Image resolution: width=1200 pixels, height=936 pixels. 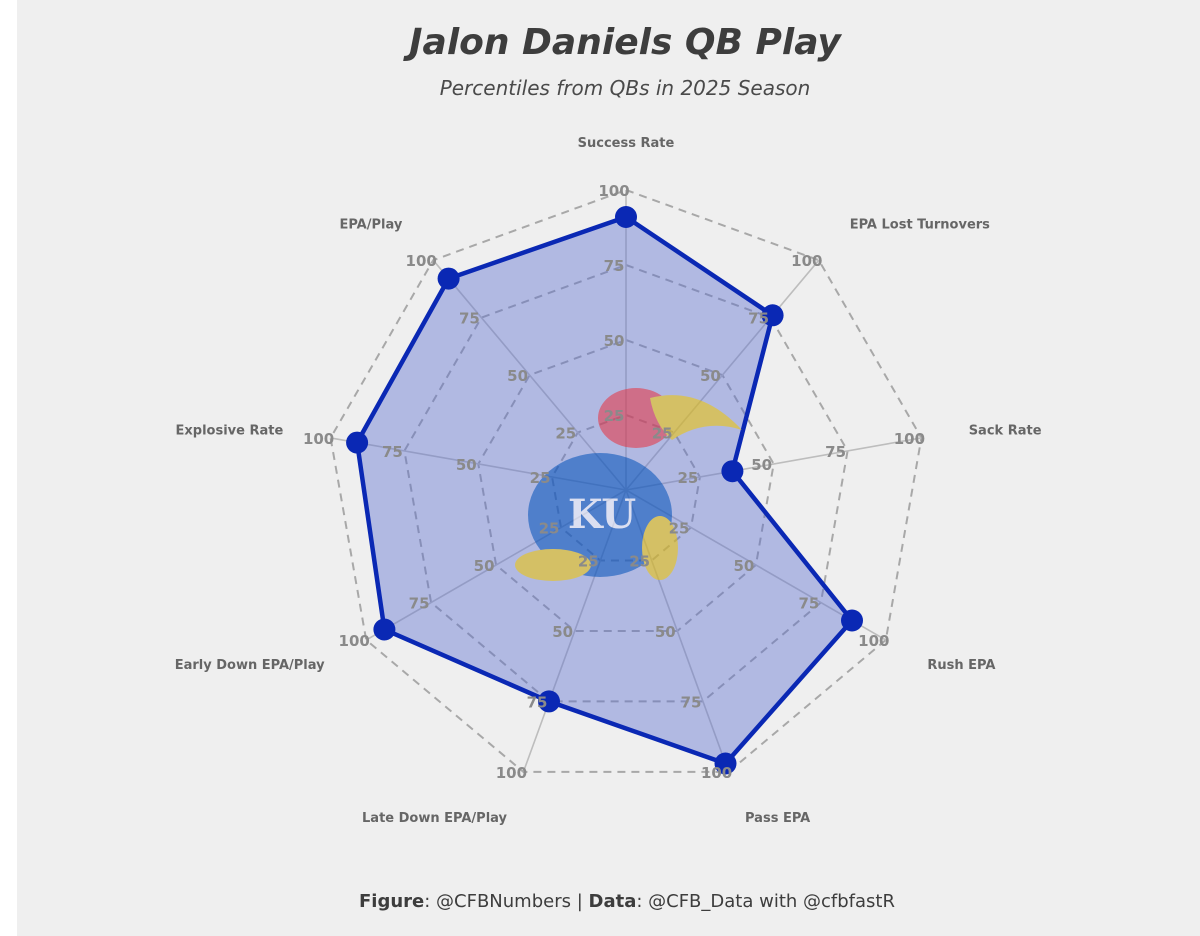 I want to click on tick-50-early-down-epa-play: 50, so click(x=484, y=566).